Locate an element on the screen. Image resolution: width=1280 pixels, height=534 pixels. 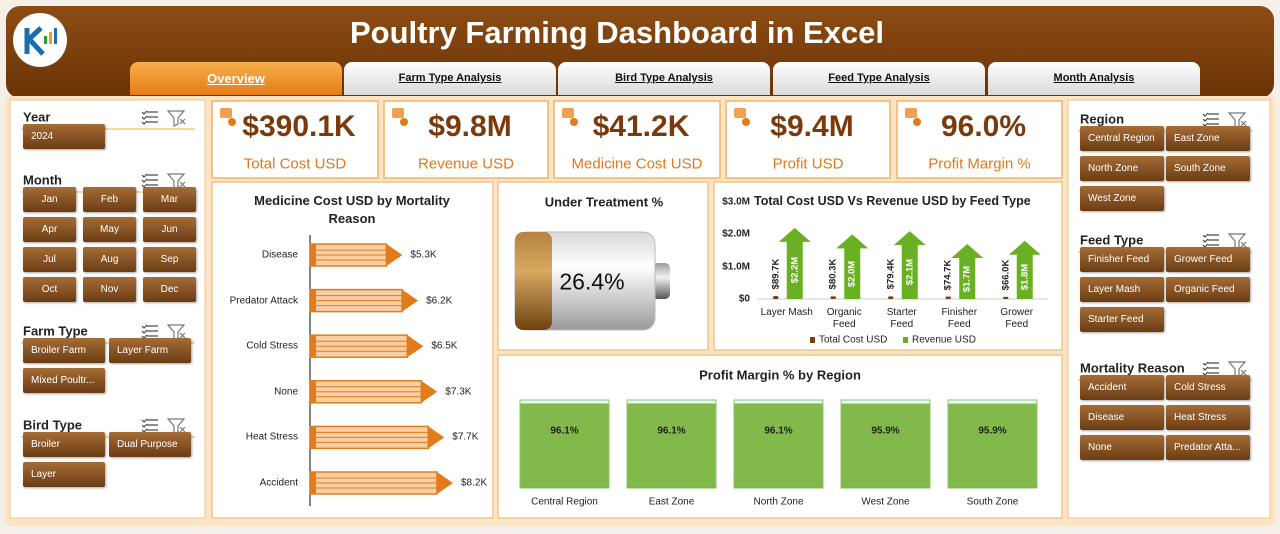
slicer-button: Apr is located at coordinates (49, 229).